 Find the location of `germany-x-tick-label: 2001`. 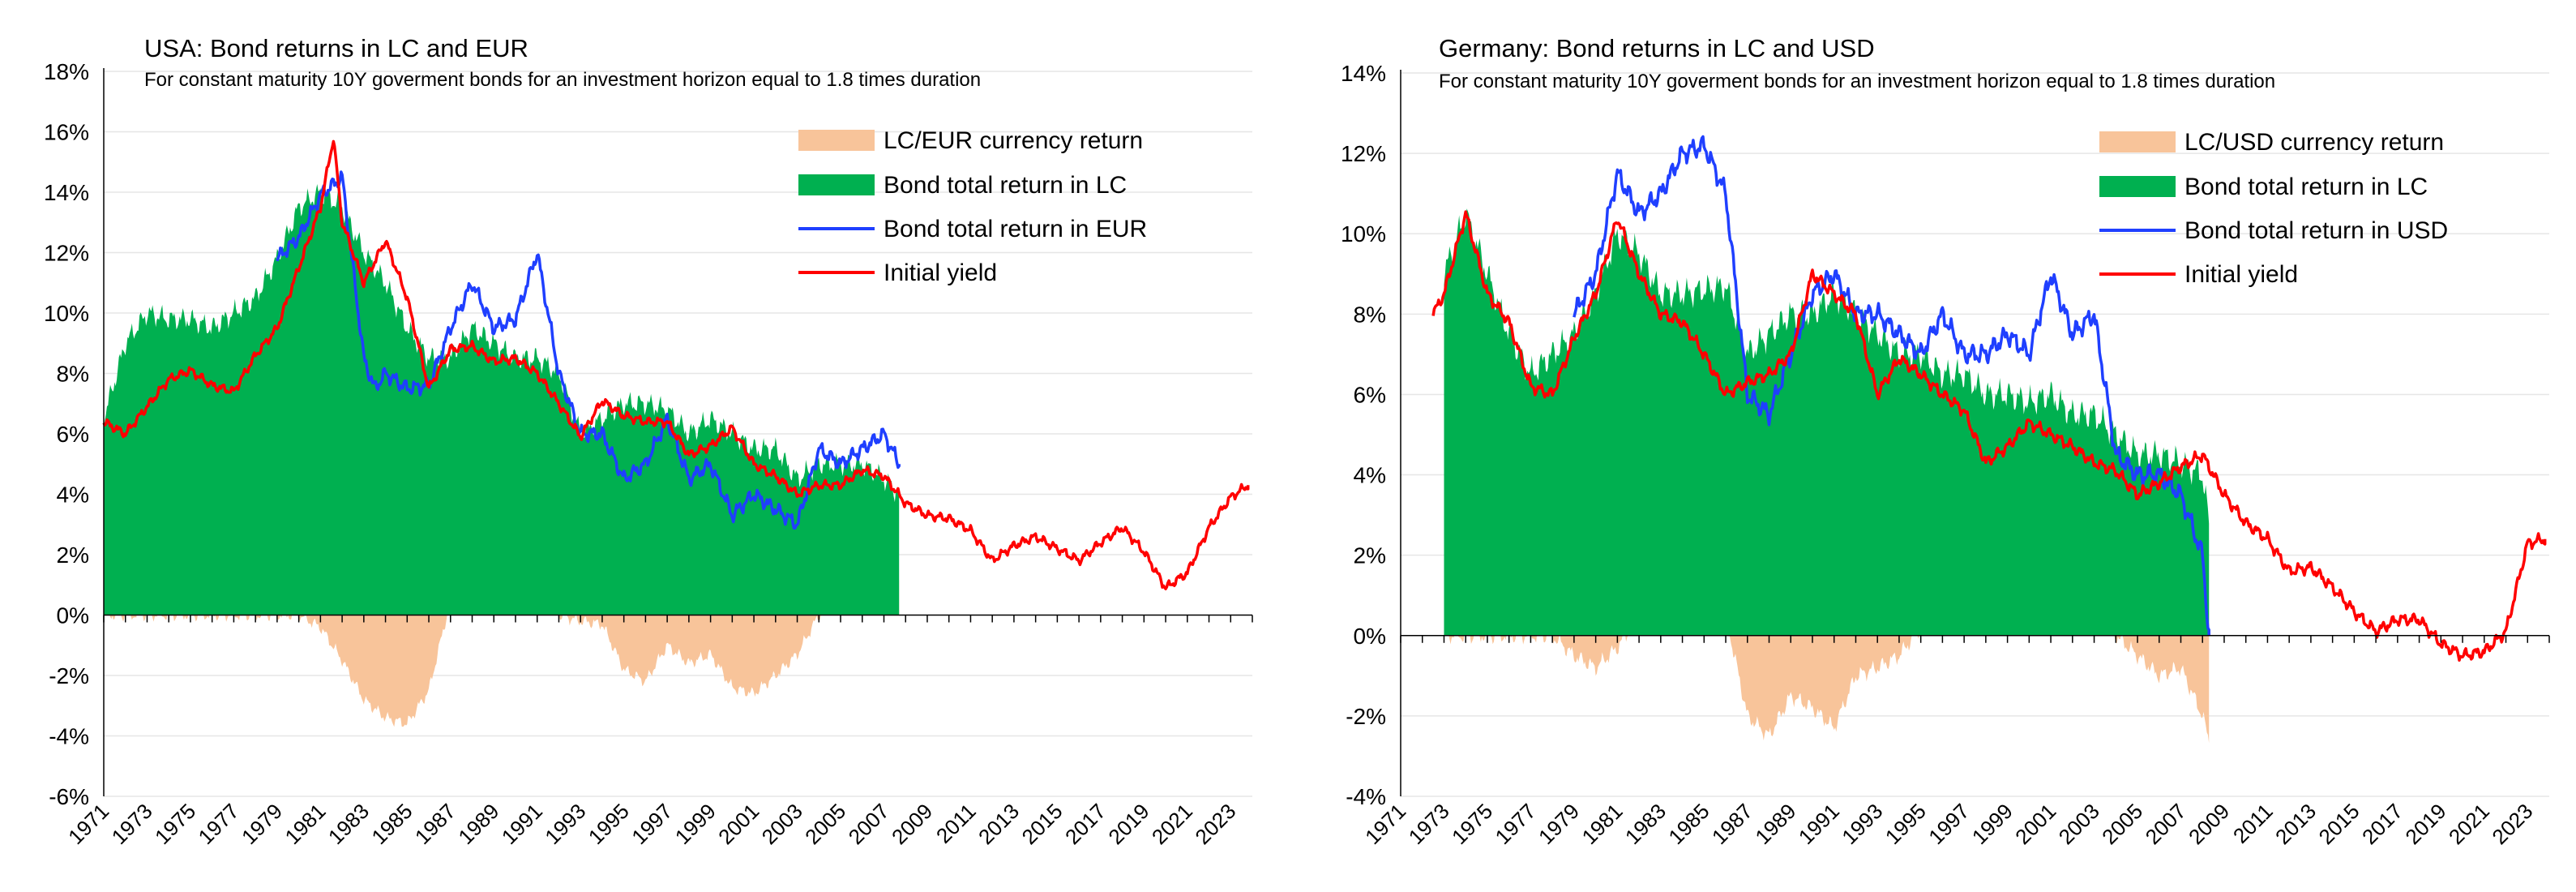

germany-x-tick-label: 2001 is located at coordinates (2035, 824).